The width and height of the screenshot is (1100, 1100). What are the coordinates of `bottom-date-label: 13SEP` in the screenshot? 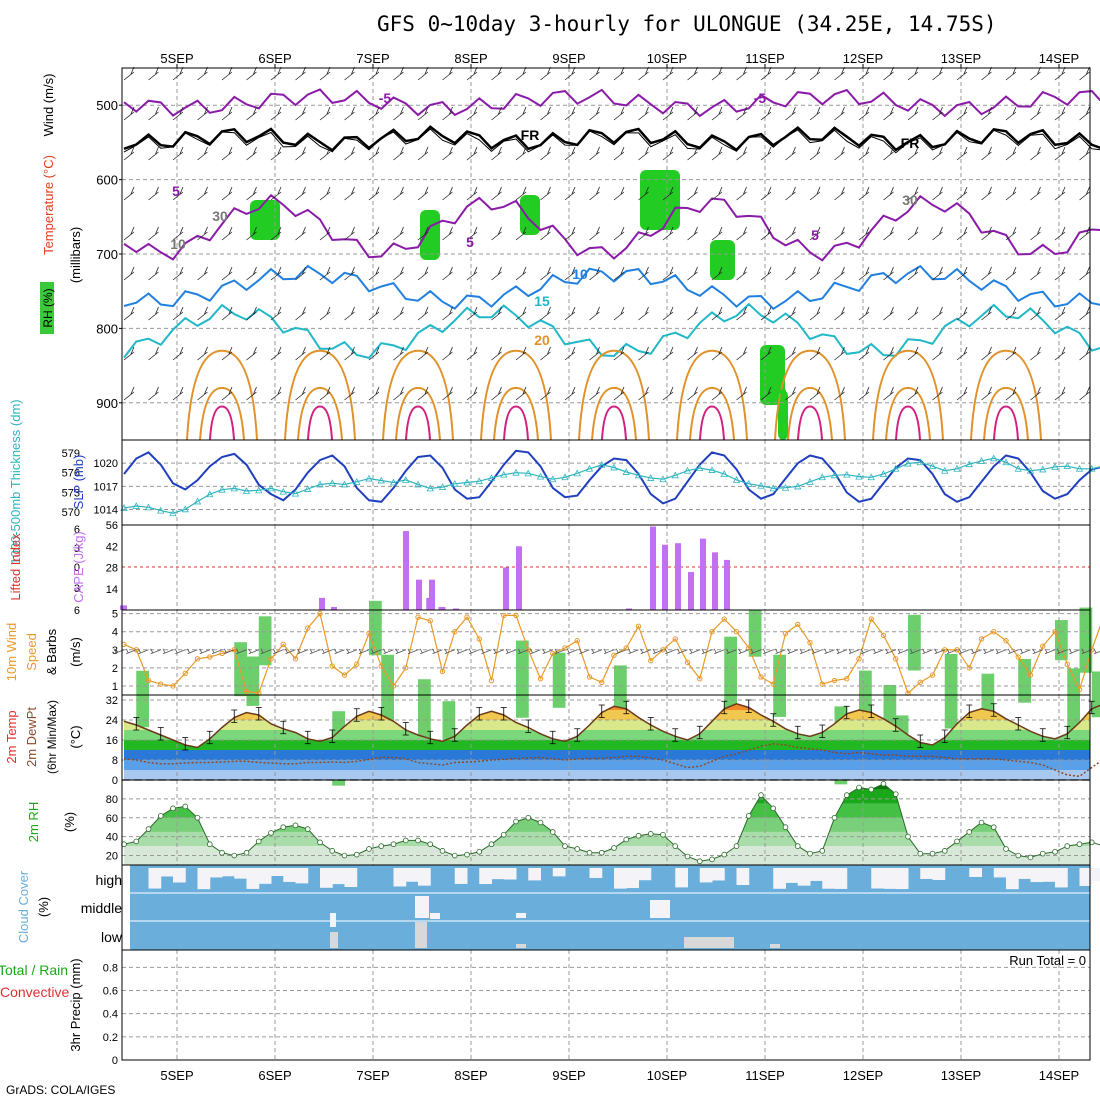 It's located at (961, 1075).